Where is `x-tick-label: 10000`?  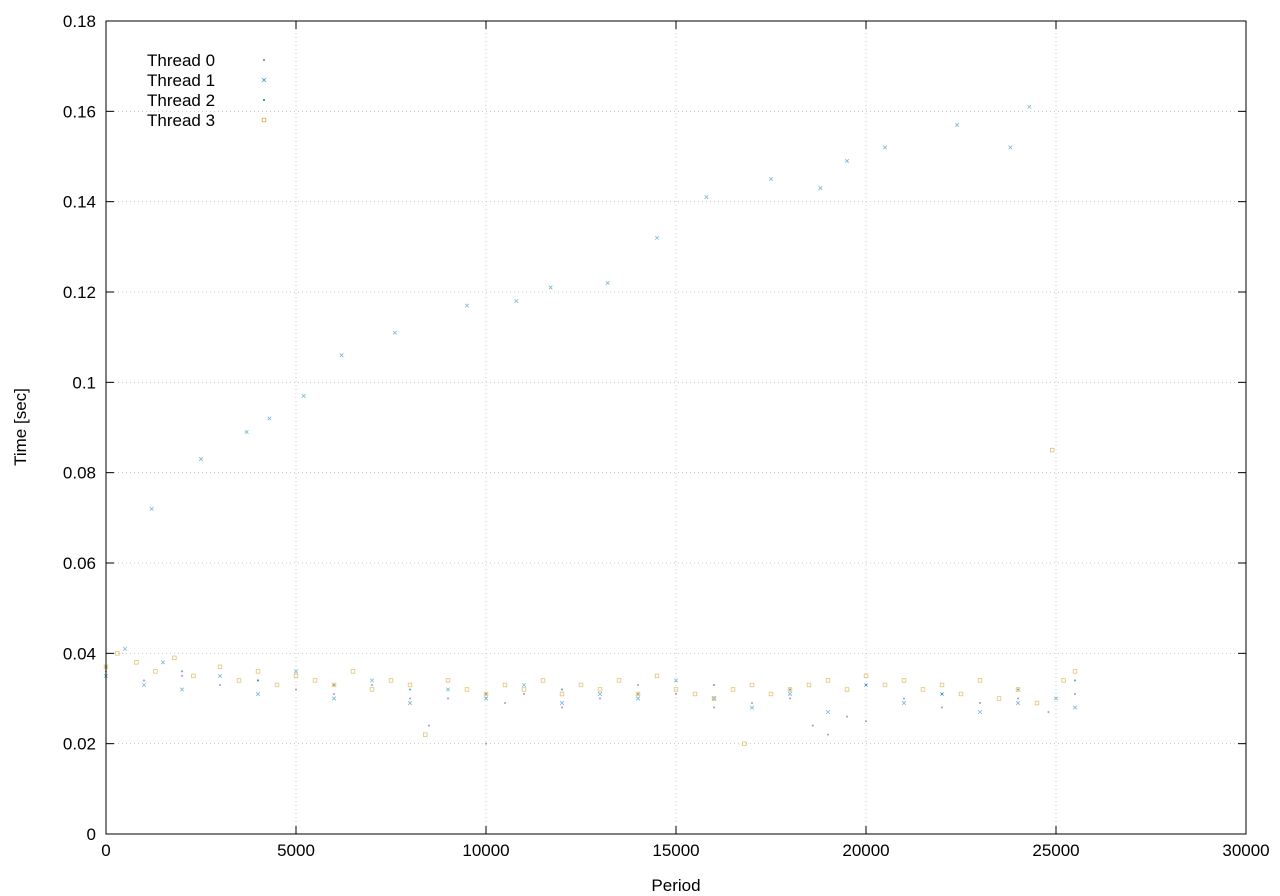 x-tick-label: 10000 is located at coordinates (485, 850).